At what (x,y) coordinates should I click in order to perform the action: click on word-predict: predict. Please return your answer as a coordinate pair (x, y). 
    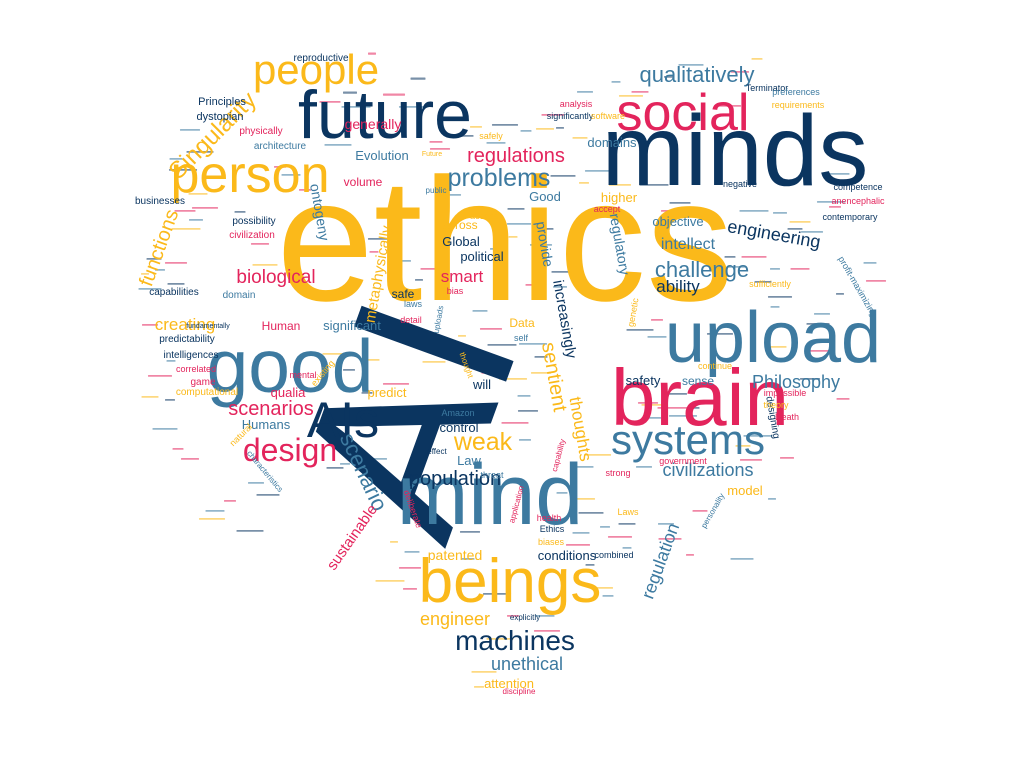
    Looking at the image, I should click on (386, 392).